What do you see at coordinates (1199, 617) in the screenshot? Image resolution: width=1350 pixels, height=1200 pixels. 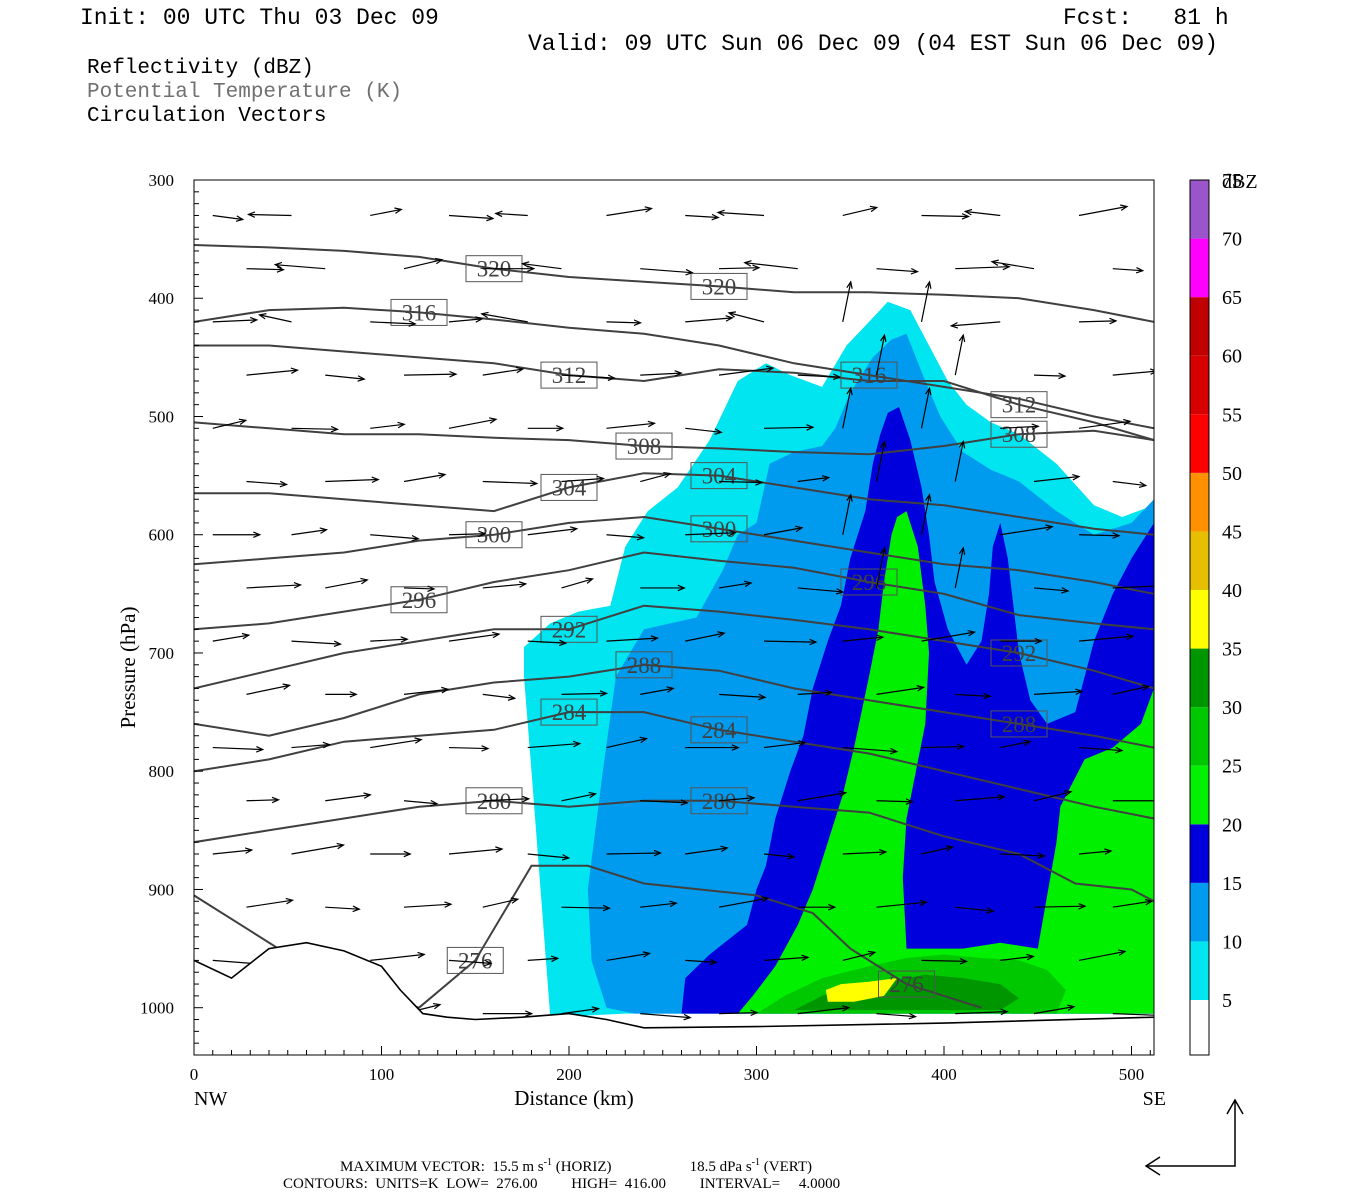 I see `colorbar-frame` at bounding box center [1199, 617].